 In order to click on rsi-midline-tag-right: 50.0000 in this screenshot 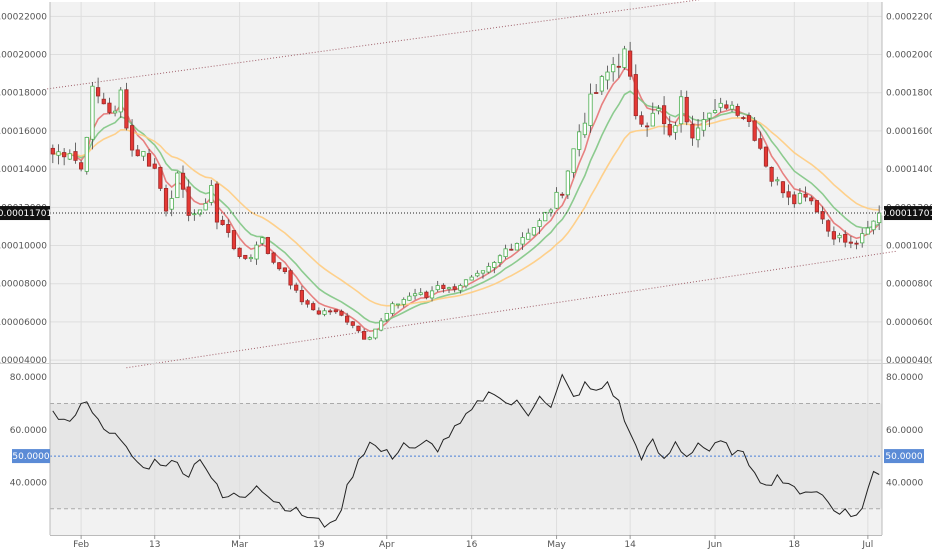, I will do `click(904, 456)`.